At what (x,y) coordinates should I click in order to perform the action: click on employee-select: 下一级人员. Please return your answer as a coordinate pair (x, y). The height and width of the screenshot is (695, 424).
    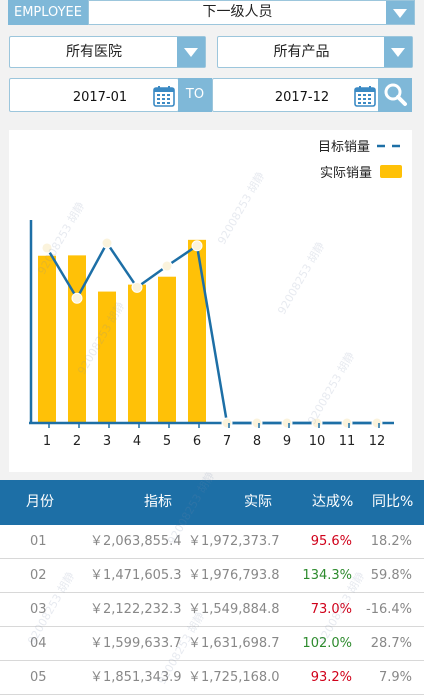
    Looking at the image, I should click on (251, 12).